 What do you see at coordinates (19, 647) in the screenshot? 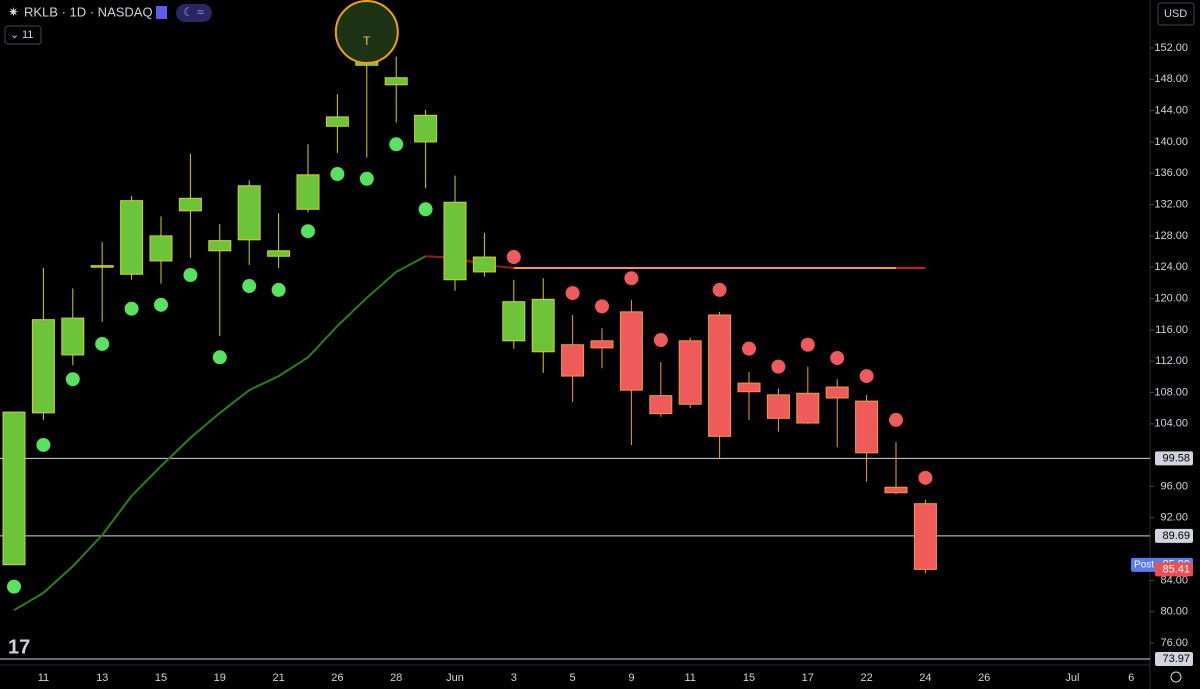
I see `logo: 17` at bounding box center [19, 647].